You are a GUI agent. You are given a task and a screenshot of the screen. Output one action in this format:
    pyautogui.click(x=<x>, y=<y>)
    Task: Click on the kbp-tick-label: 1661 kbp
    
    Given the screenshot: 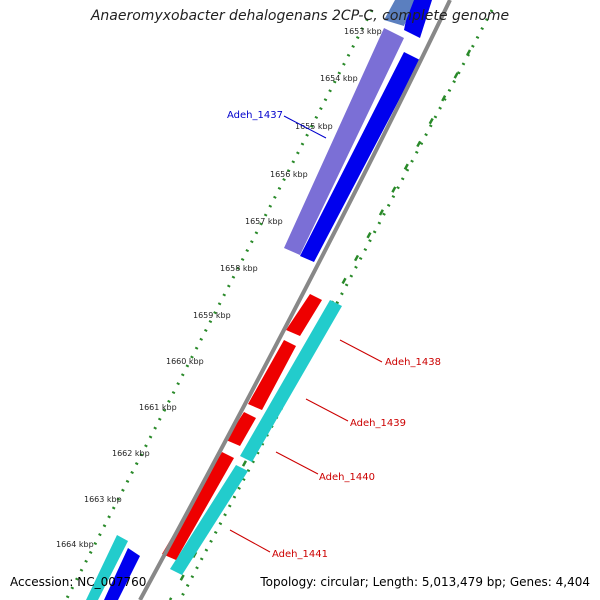 What is the action you would take?
    pyautogui.click(x=158, y=407)
    